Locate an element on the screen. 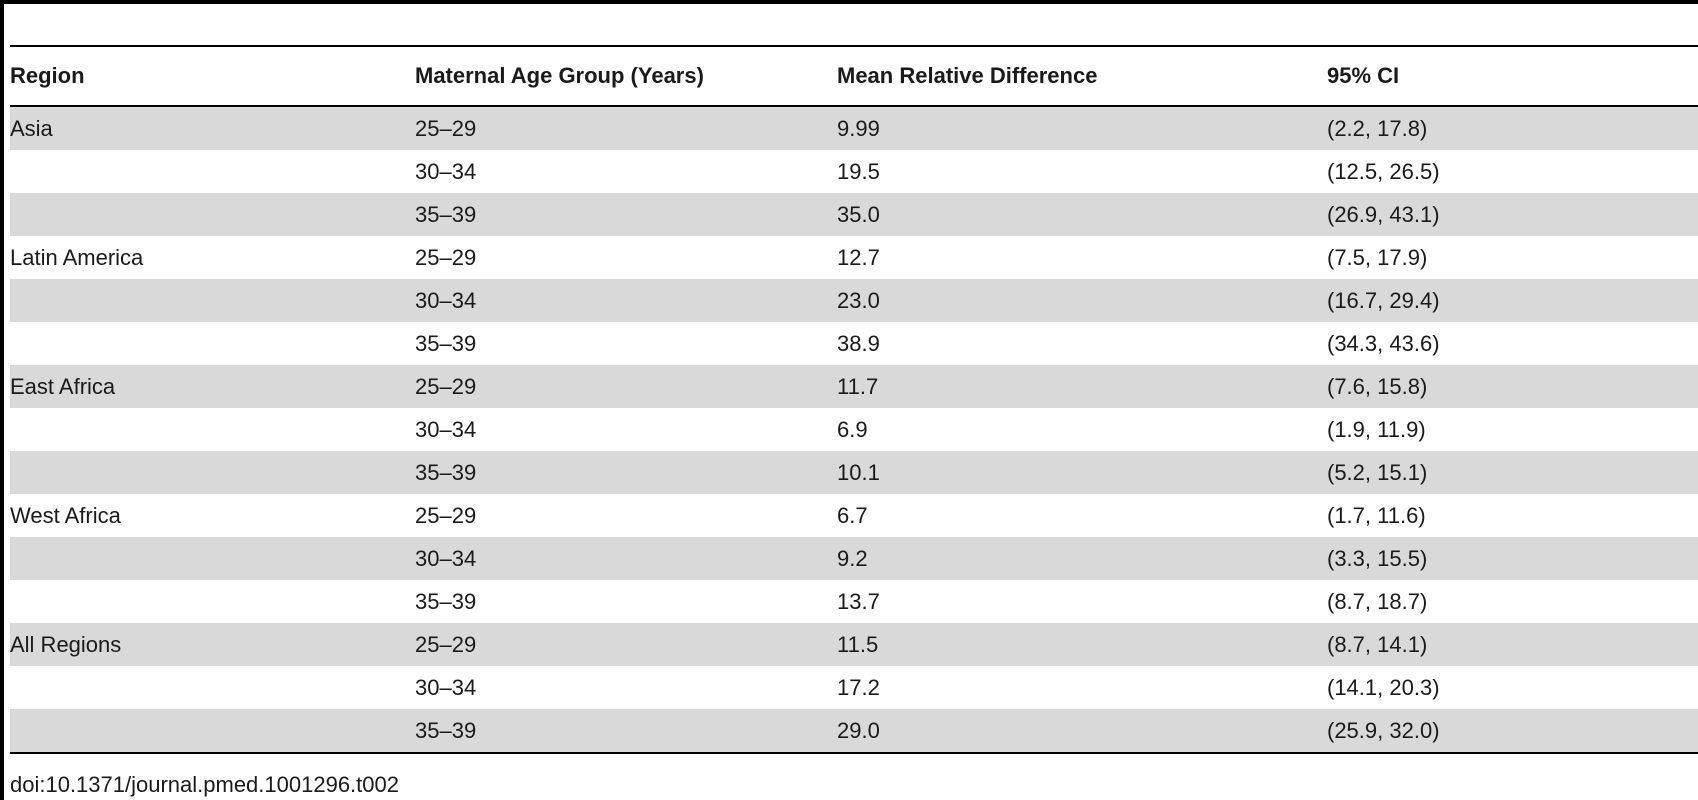 The image size is (1698, 800). table-top-rule is located at coordinates (854, 46).